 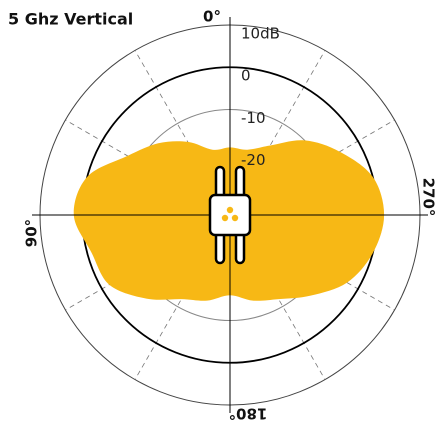 I want to click on theta-tick-label: 0°, so click(x=212, y=17).